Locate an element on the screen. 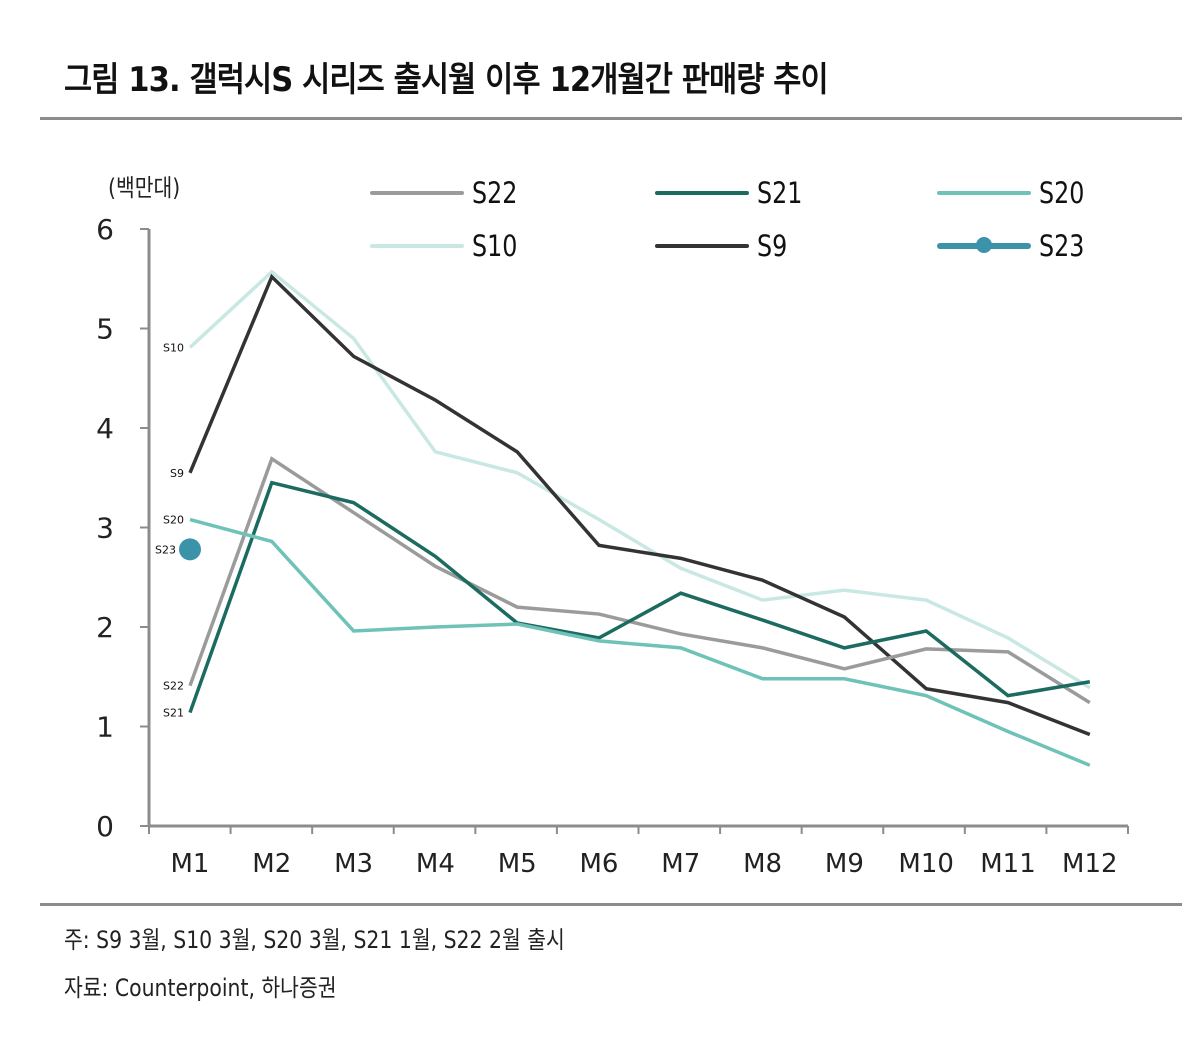  legend-item-s21: S21 is located at coordinates (733, 193).